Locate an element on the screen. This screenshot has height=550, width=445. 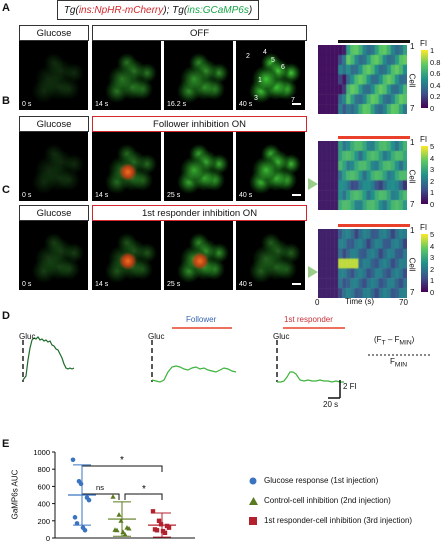
cell-number-1: 1 is located at coordinates (260, 80).